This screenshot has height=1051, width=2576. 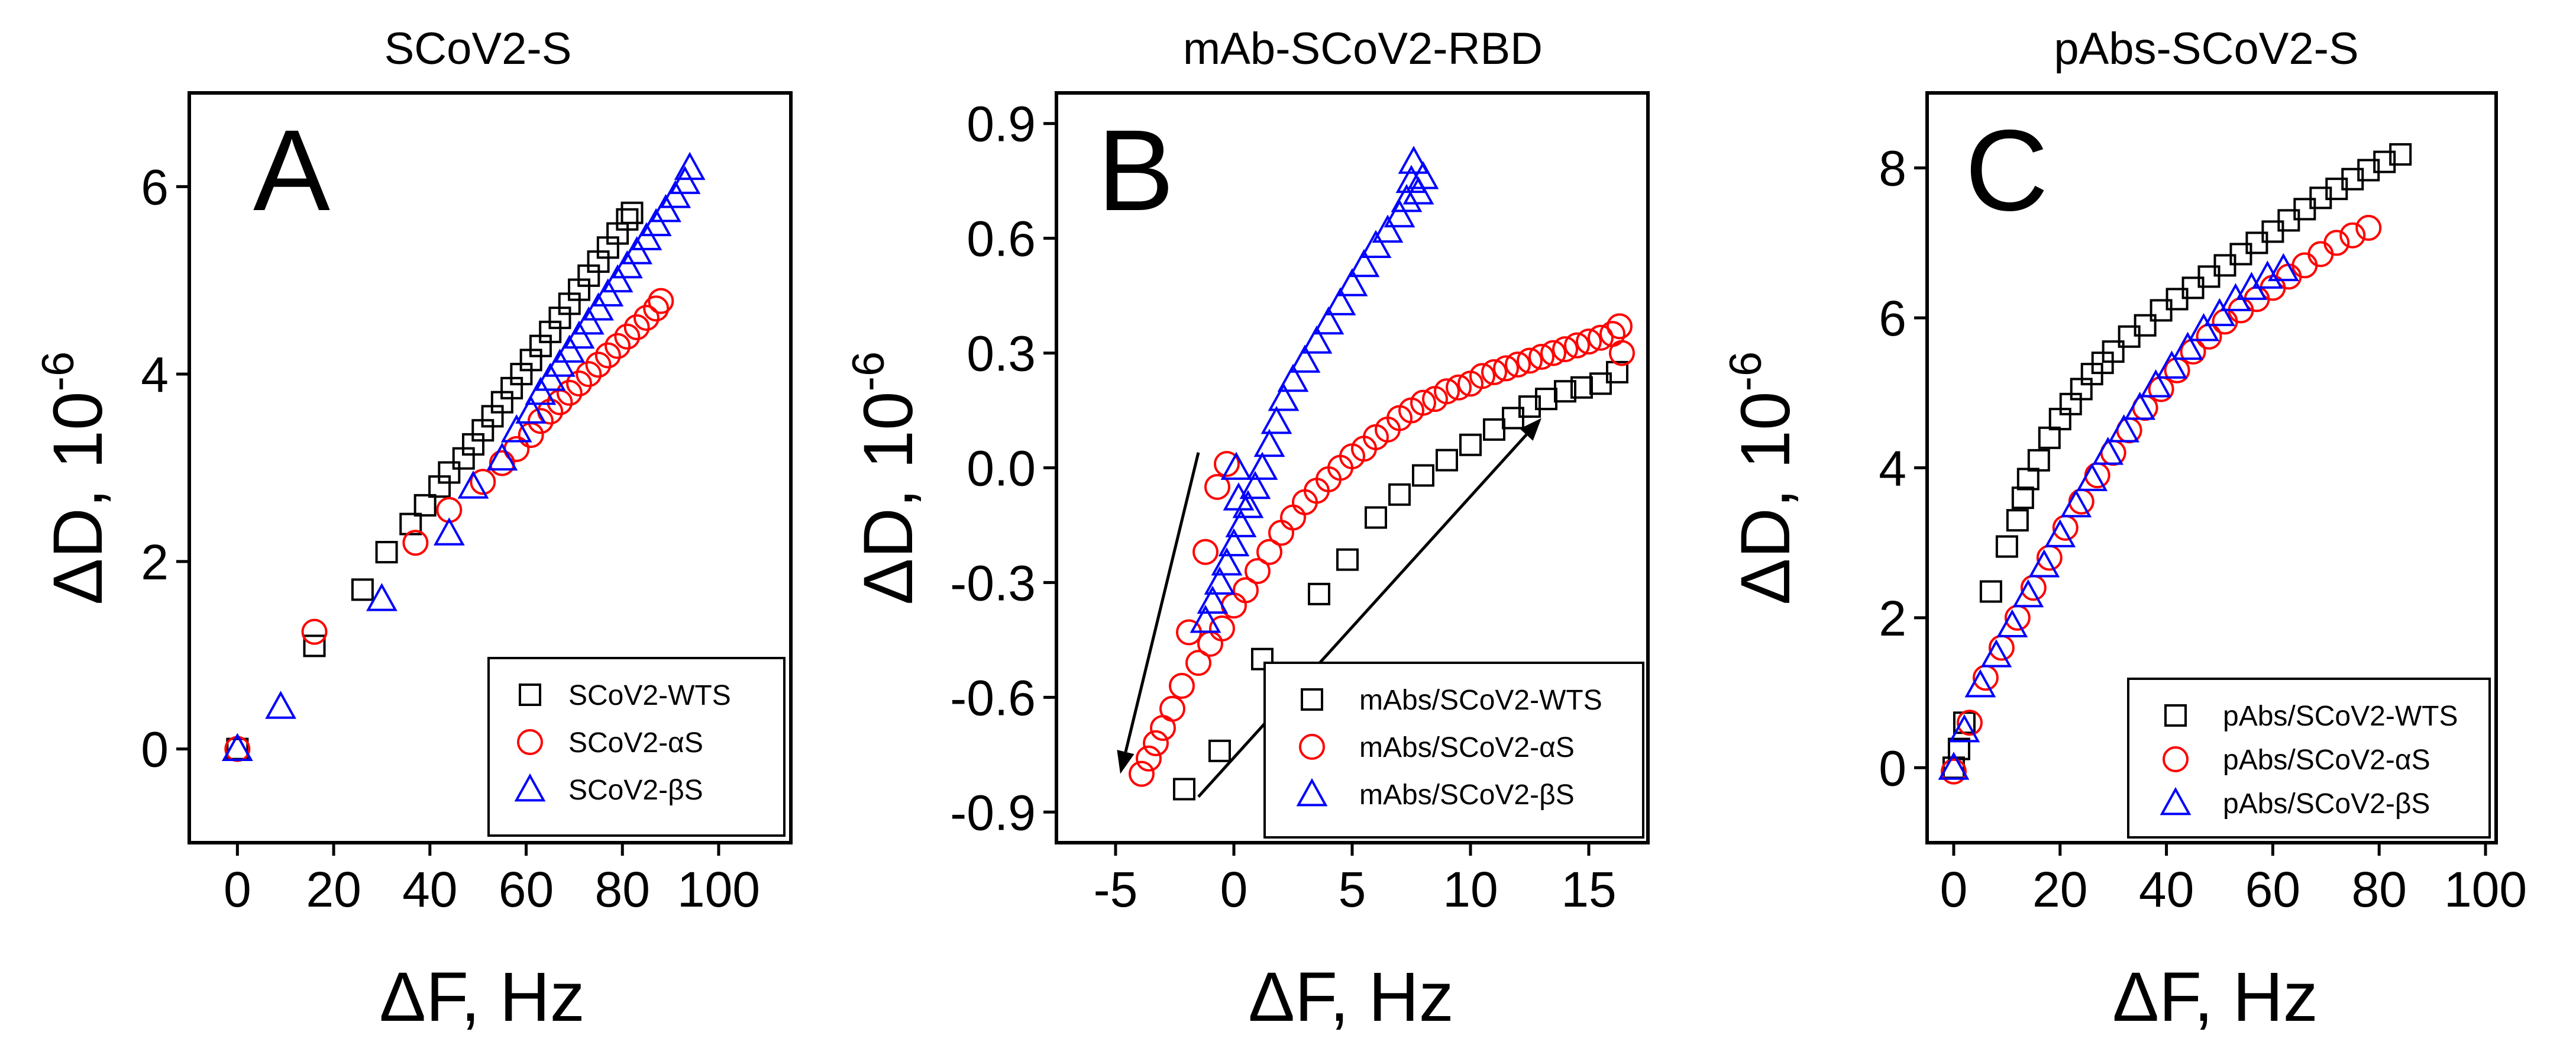 What do you see at coordinates (530, 695) in the screenshot?
I see `panel-a-legend-symbol-scov2-wts` at bounding box center [530, 695].